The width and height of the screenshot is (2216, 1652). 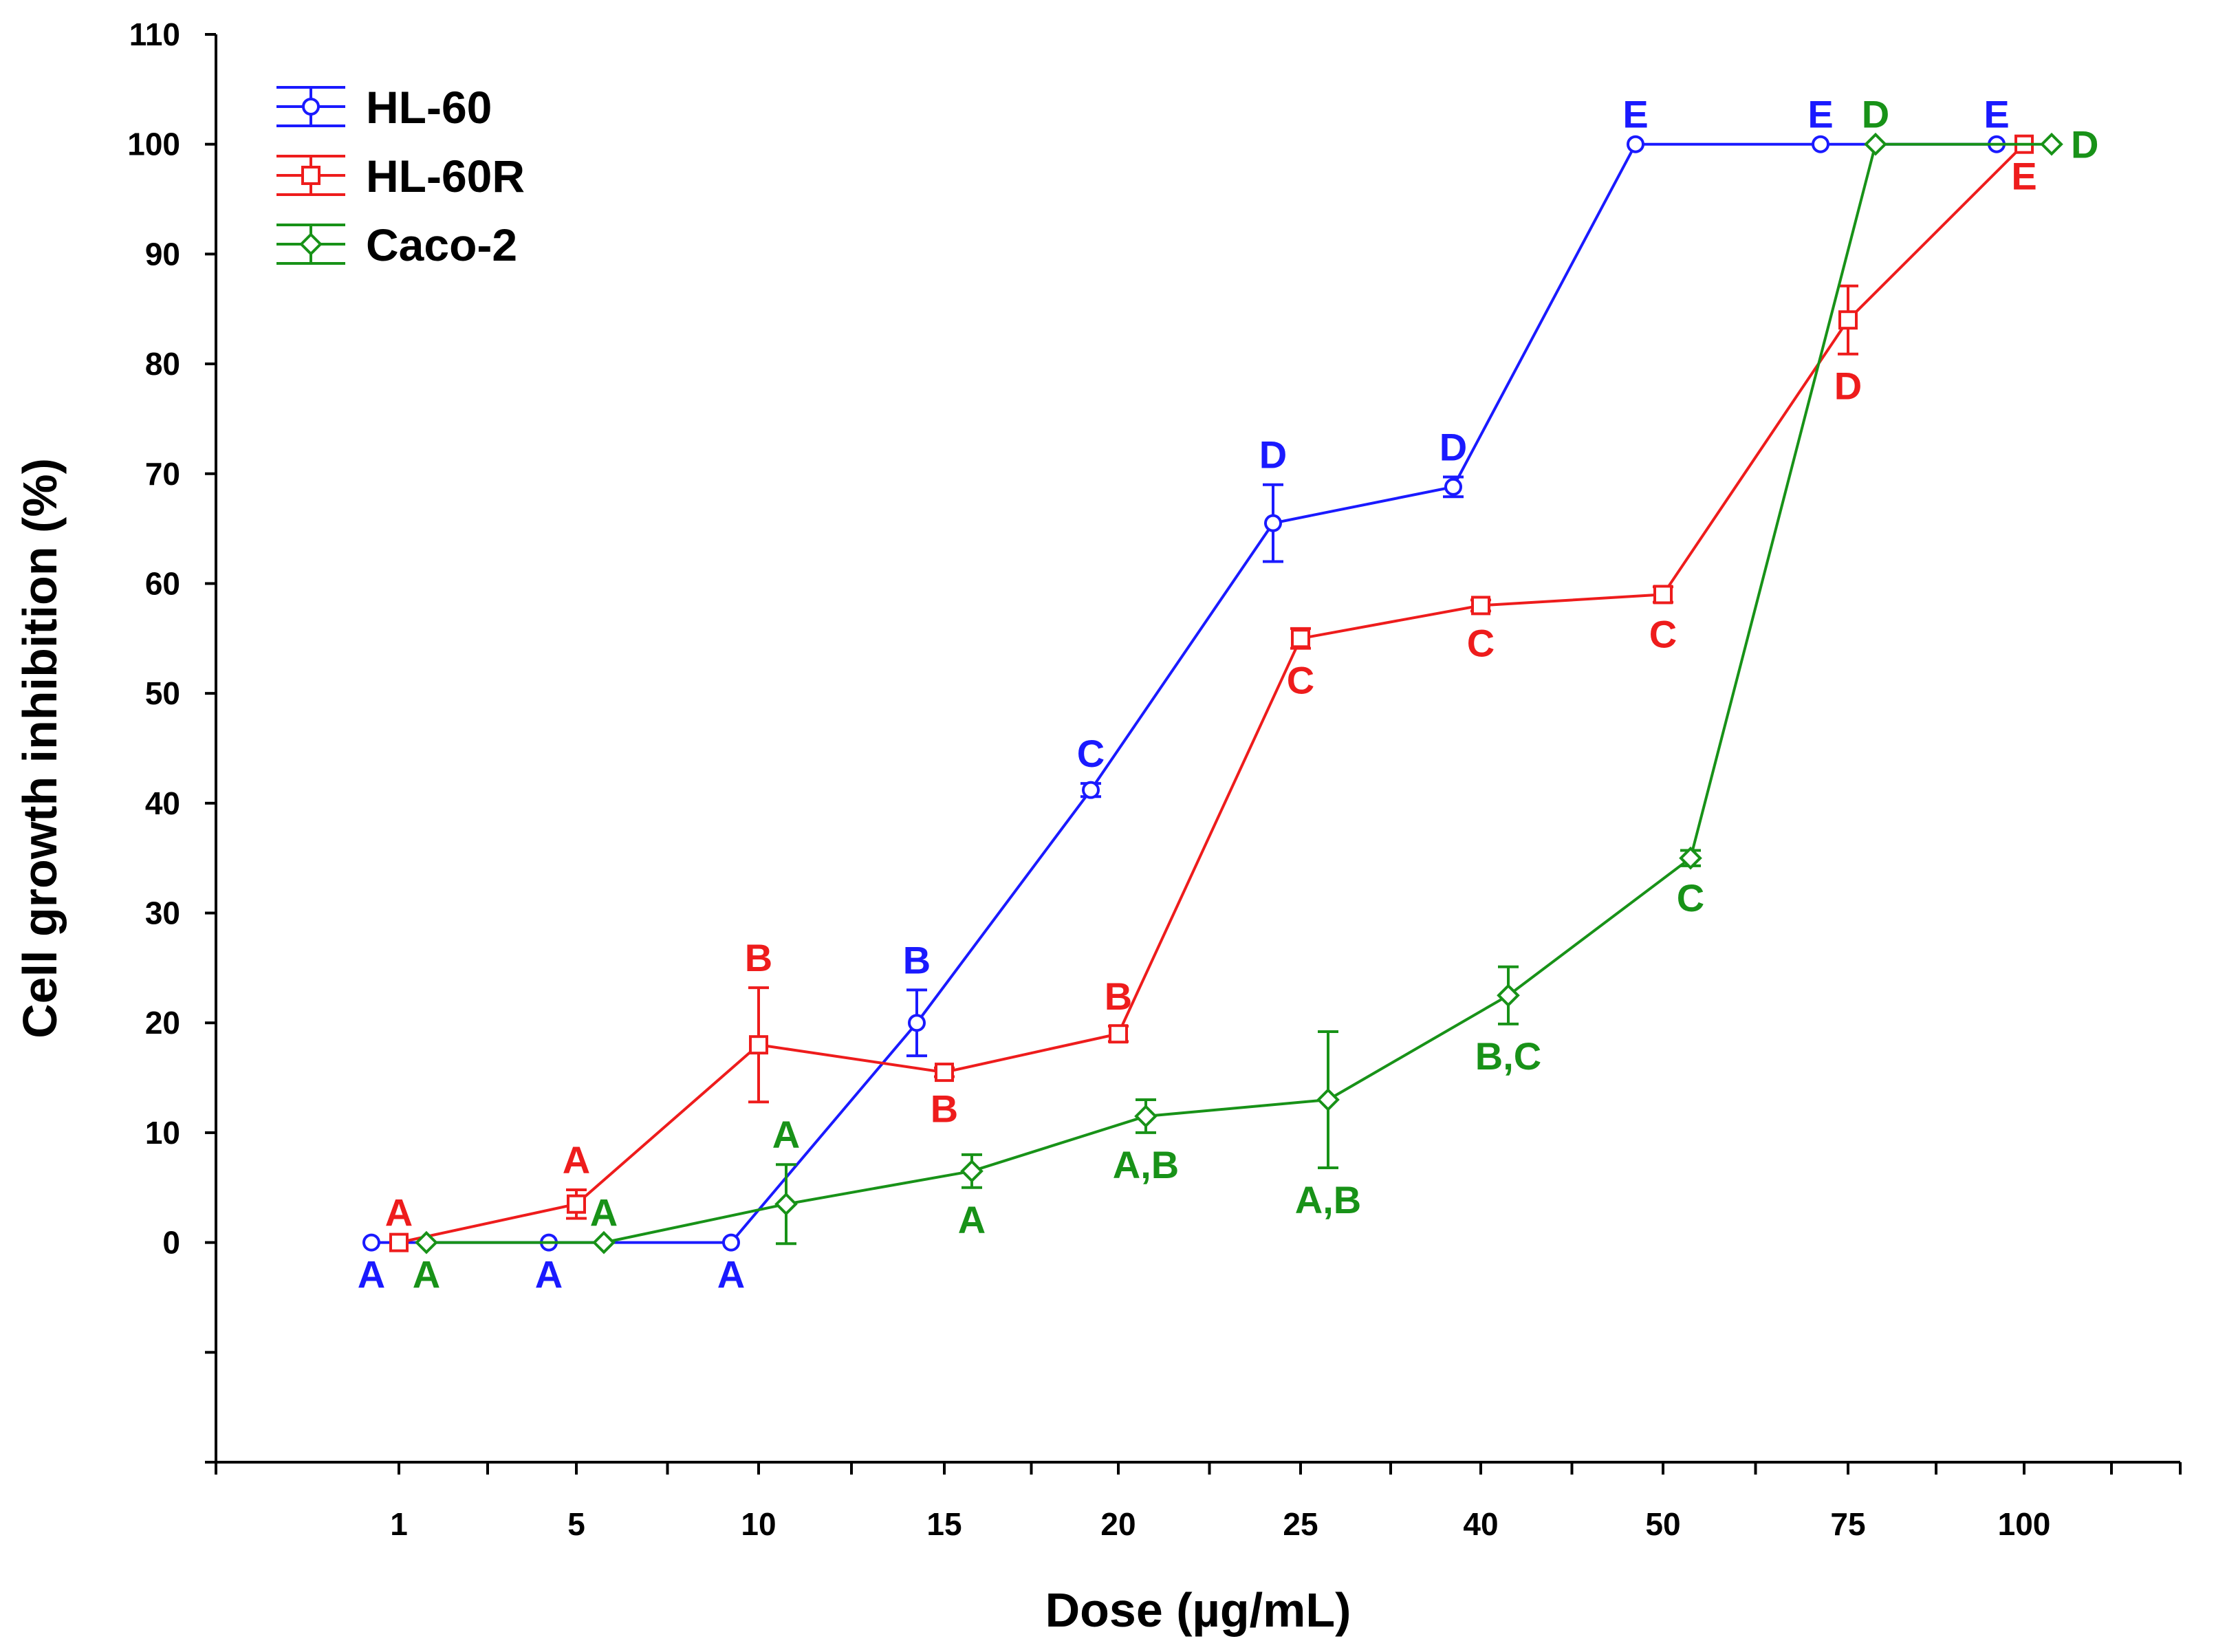 What do you see at coordinates (442, 245) in the screenshot?
I see `legend-label: Caco-2` at bounding box center [442, 245].